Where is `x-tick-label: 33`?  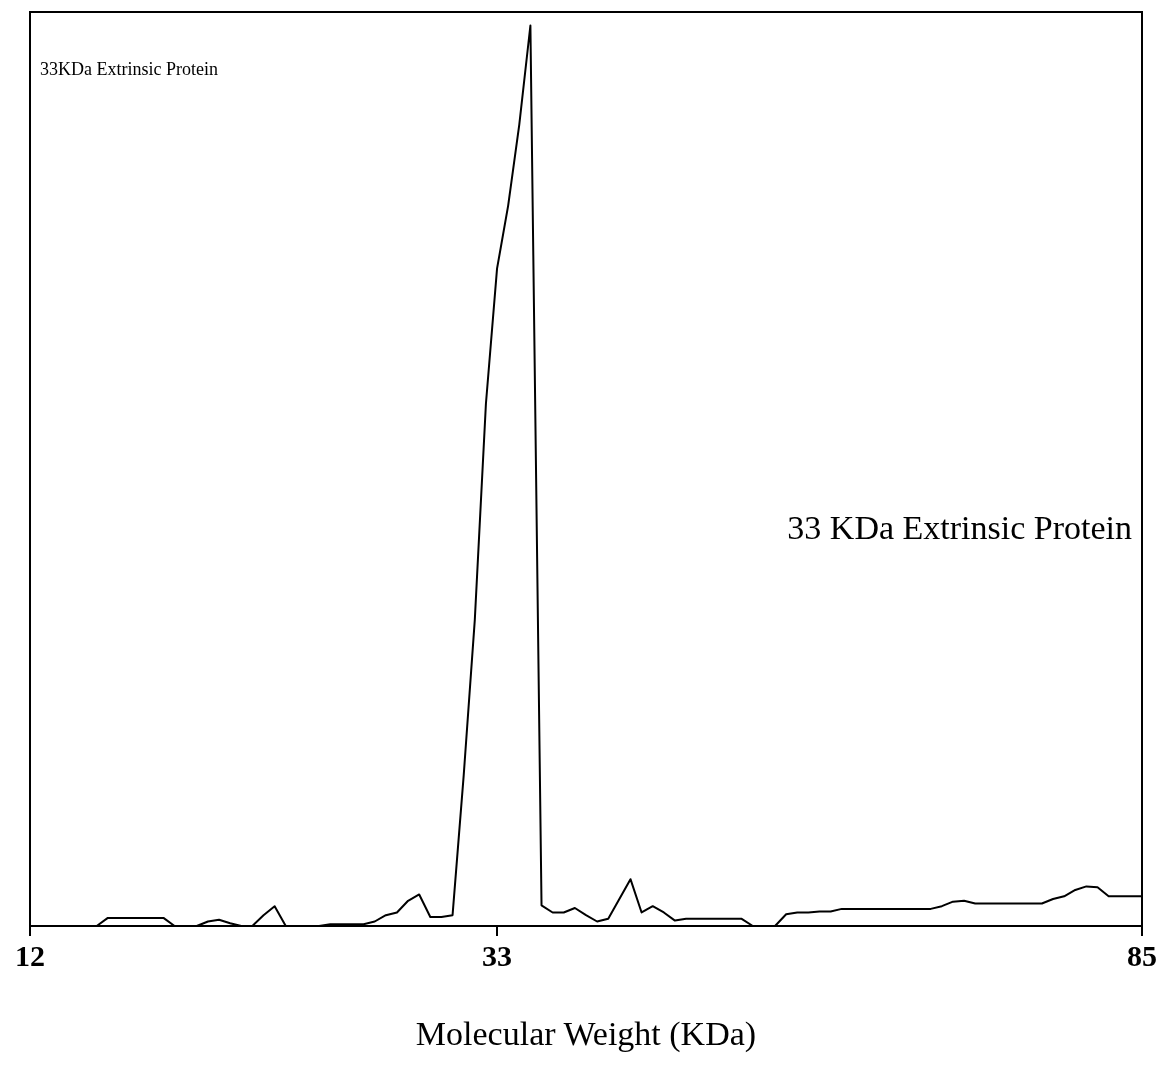
x-tick-label: 33 is located at coordinates (497, 955).